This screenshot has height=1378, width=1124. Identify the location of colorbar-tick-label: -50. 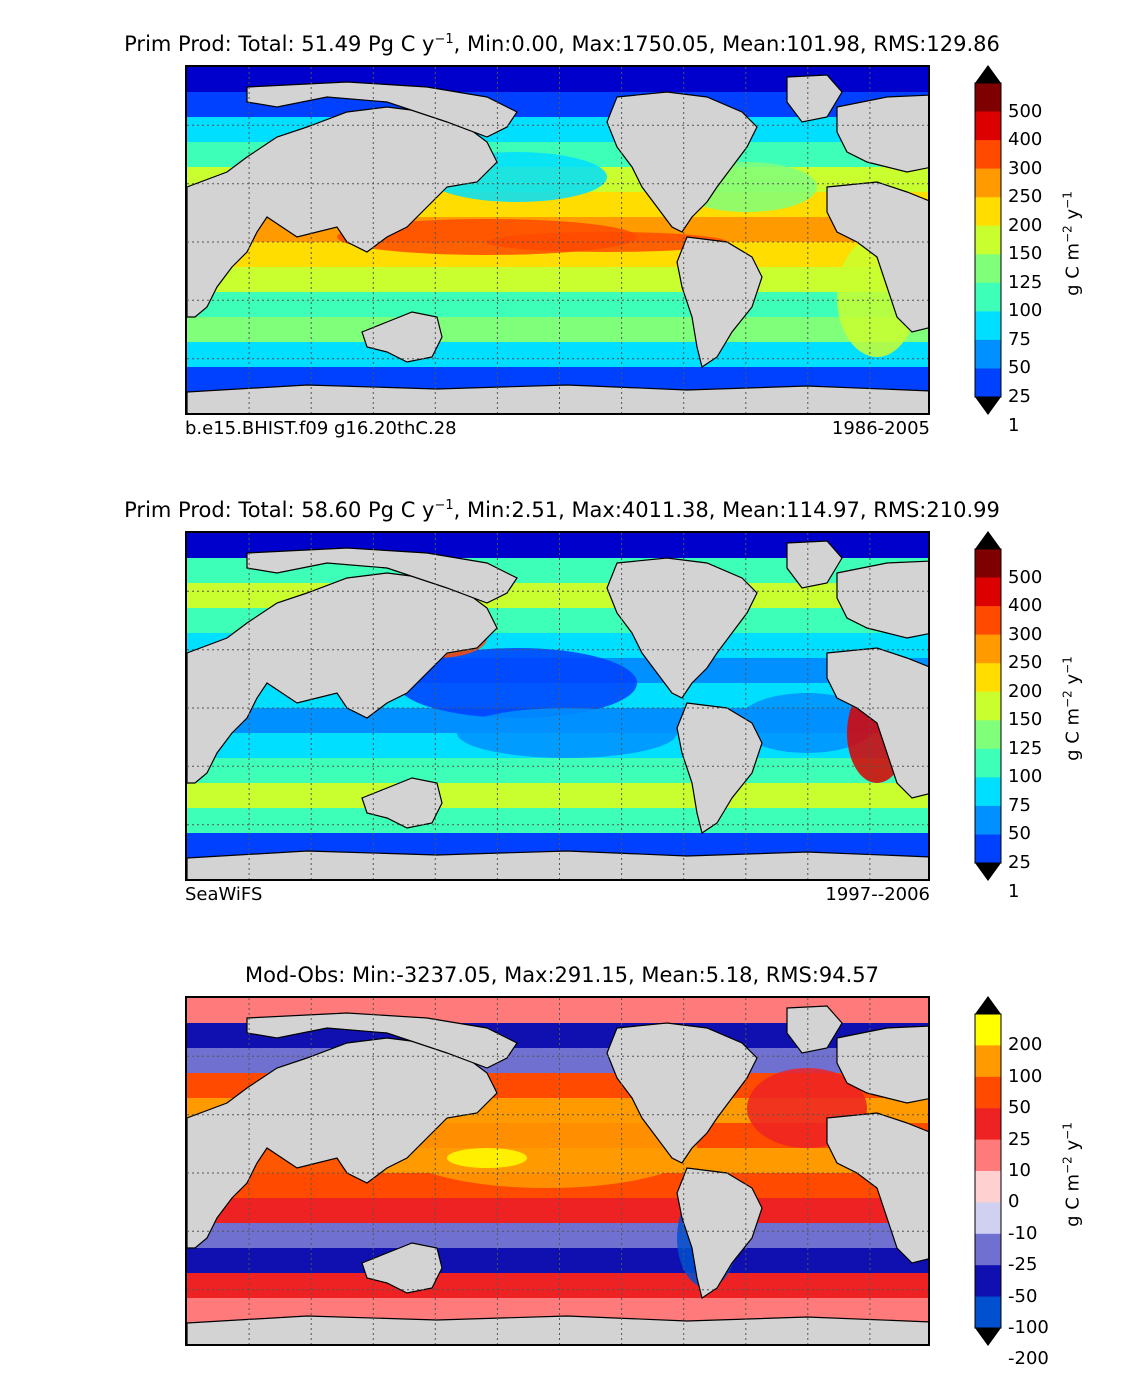
(1023, 1296).